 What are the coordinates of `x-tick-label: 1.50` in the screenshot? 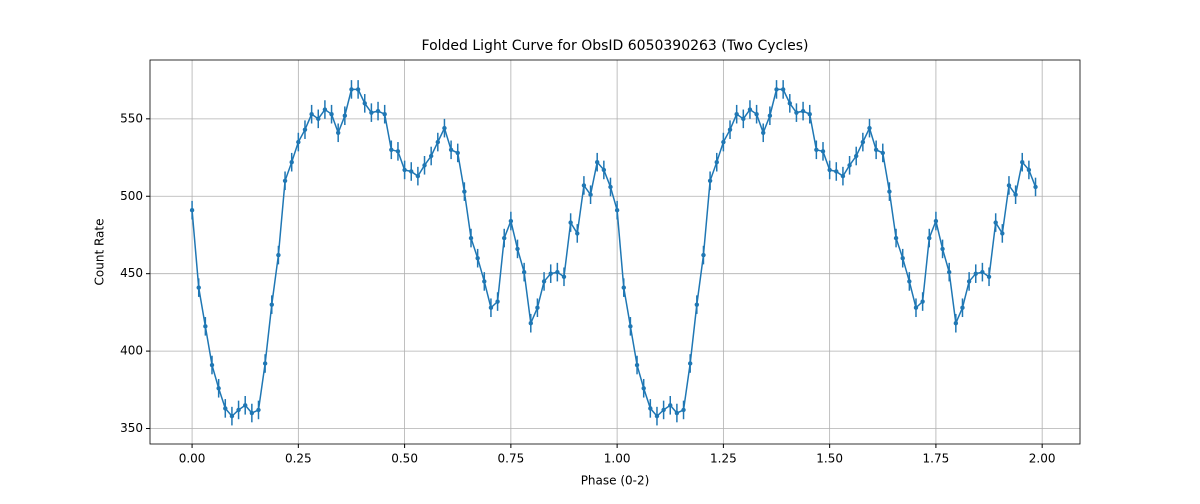 It's located at (829, 459).